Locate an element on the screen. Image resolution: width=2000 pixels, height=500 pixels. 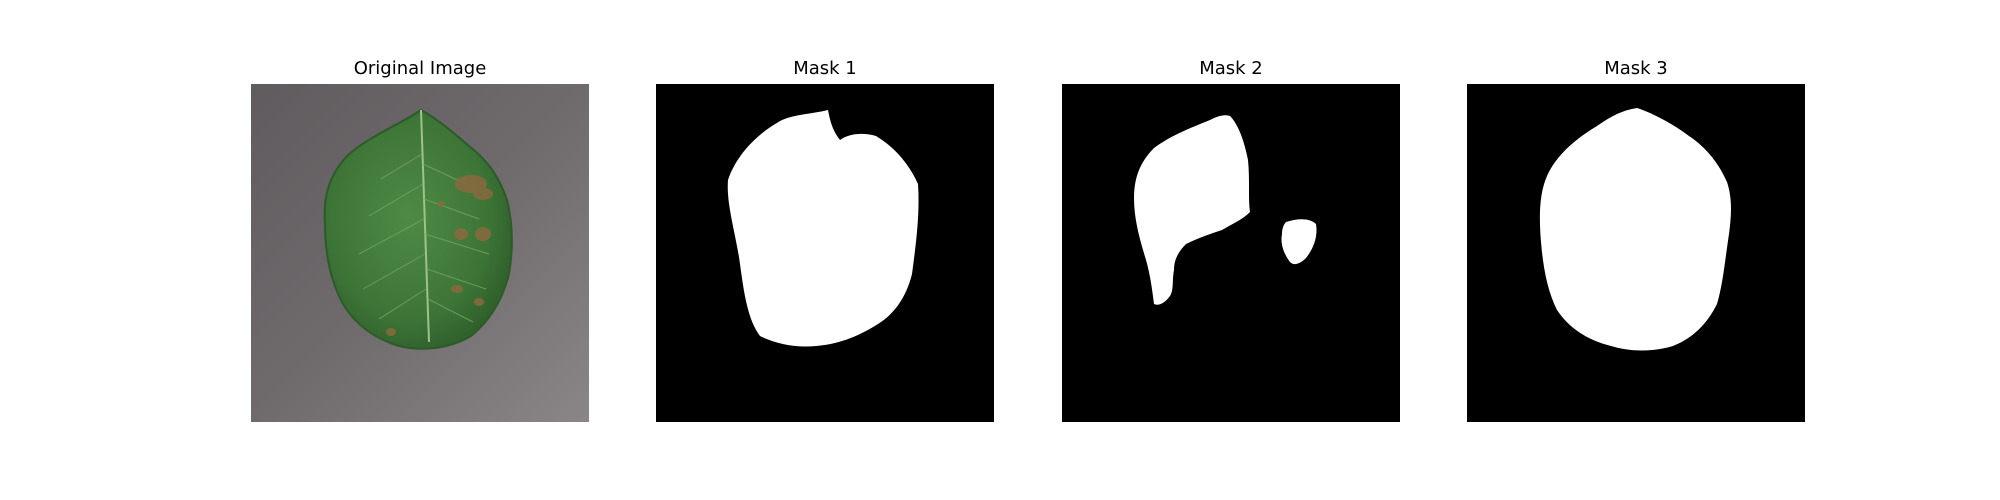
mask-1-image is located at coordinates (825, 253).